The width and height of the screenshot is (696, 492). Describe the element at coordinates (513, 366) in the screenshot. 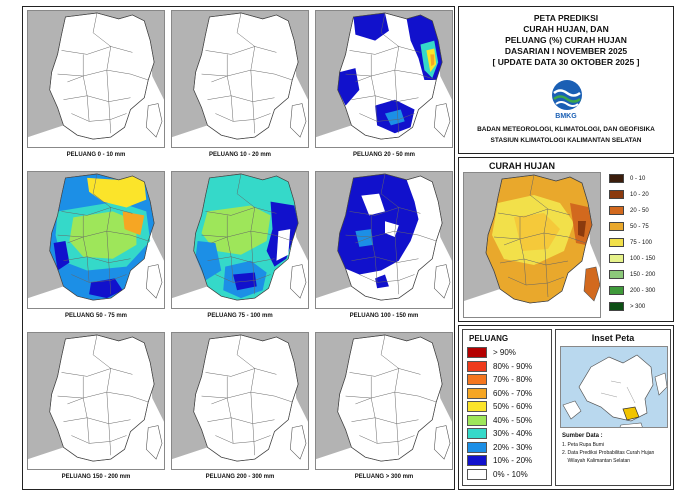

I see `legend-label: 80% - 90%` at that location.